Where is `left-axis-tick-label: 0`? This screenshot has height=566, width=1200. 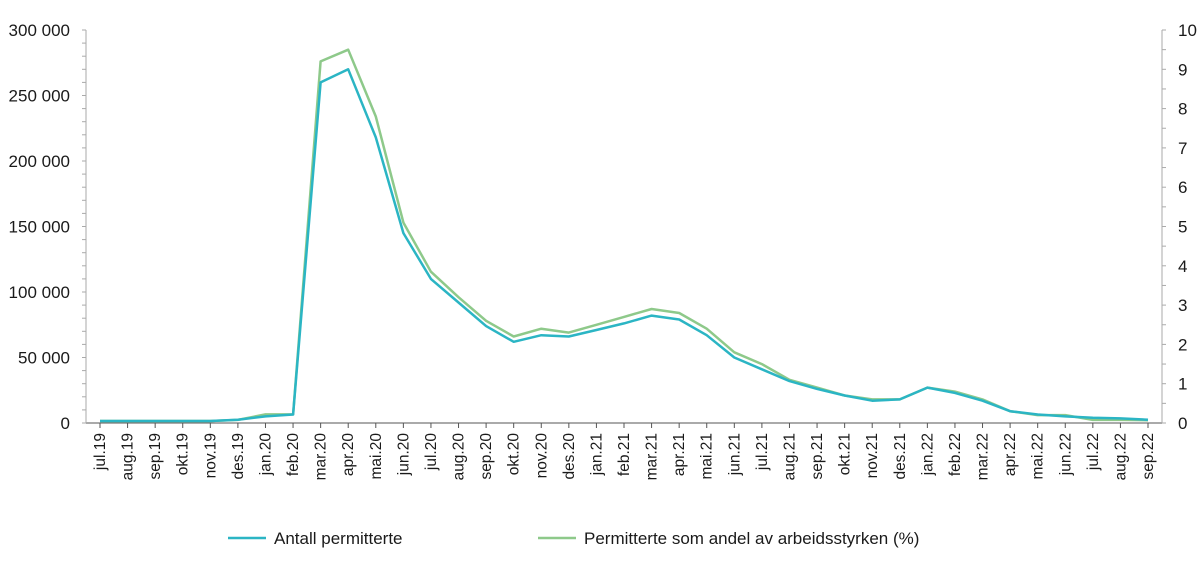 left-axis-tick-label: 0 is located at coordinates (65, 423).